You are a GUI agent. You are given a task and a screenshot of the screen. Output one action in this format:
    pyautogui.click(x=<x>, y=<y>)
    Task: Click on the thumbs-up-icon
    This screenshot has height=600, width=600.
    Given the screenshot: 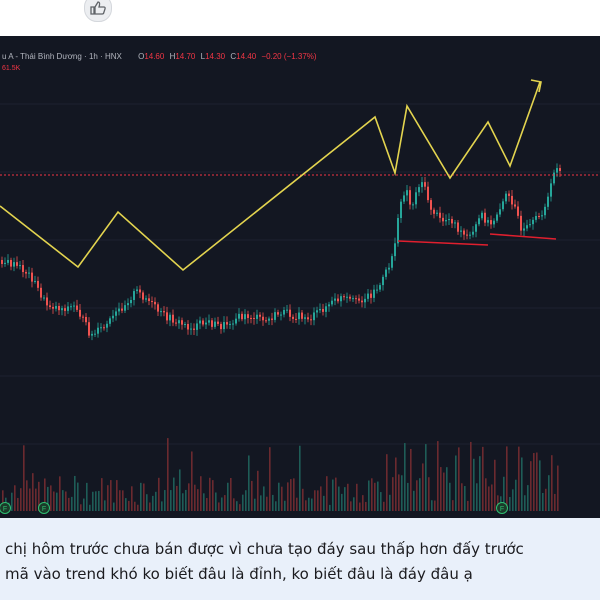 What is the action you would take?
    pyautogui.click(x=98, y=8)
    